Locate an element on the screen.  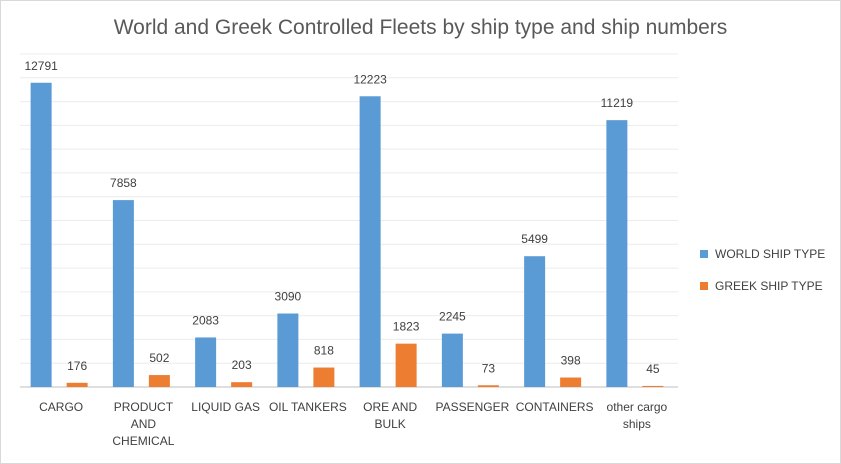
x-tick-label: CARGO is located at coordinates (61, 407).